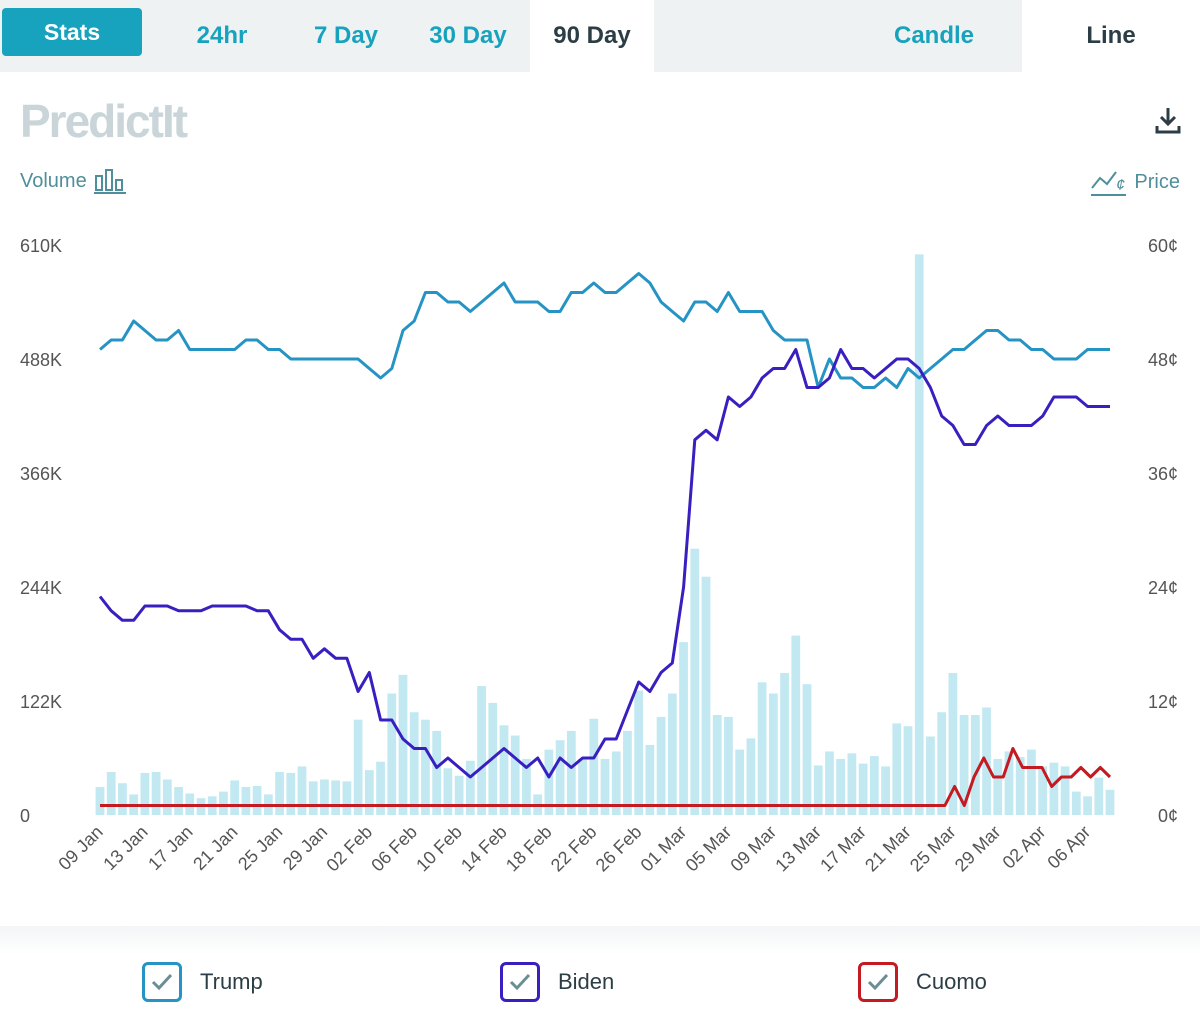 The width and height of the screenshot is (1200, 1022). What do you see at coordinates (346, 35) in the screenshot?
I see `tab-7-day: 7 Day` at bounding box center [346, 35].